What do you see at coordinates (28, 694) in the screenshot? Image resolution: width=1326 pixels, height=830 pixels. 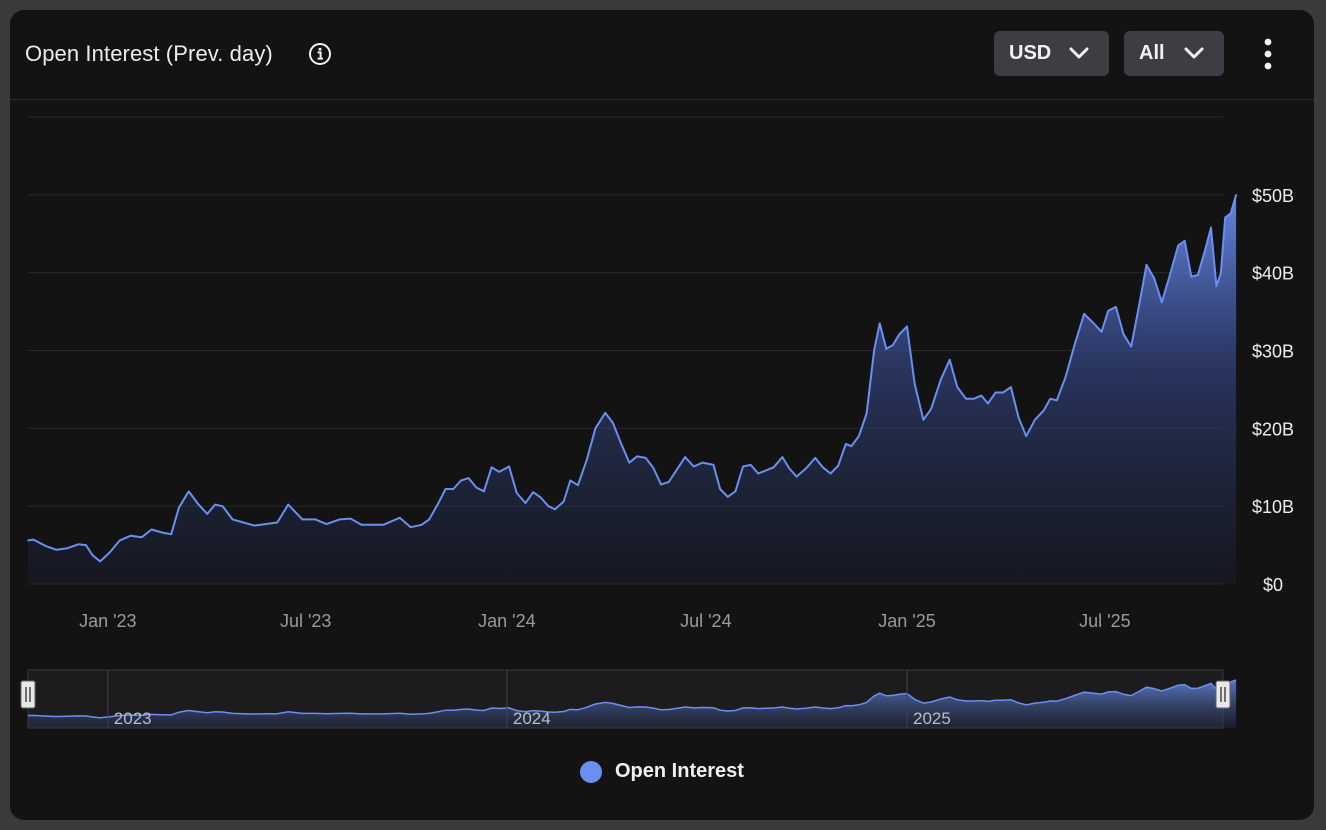 I see `navigator-handle-left` at bounding box center [28, 694].